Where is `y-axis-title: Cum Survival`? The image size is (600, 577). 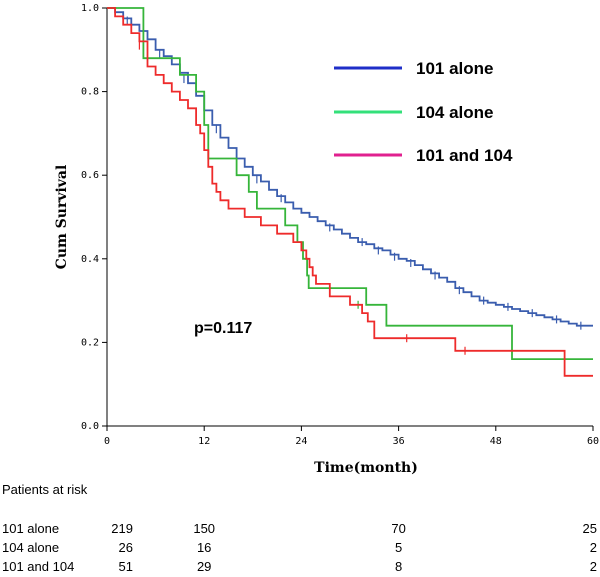 y-axis-title: Cum Survival is located at coordinates (62, 217).